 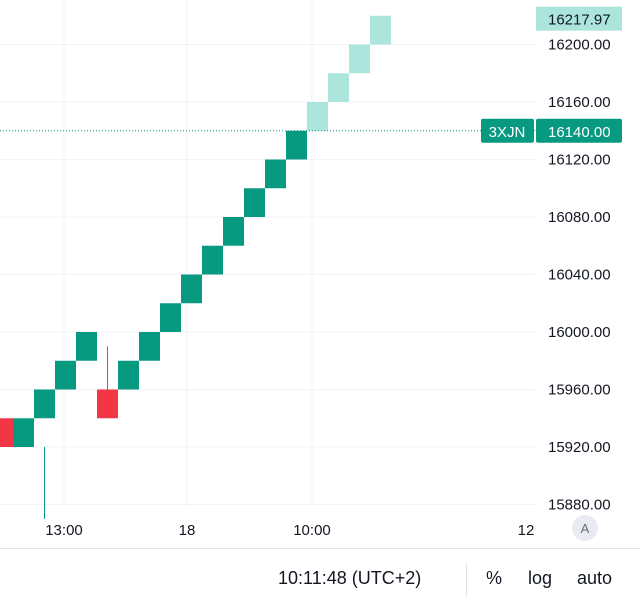 I want to click on y-tick-label: 16120.00, so click(x=579, y=160).